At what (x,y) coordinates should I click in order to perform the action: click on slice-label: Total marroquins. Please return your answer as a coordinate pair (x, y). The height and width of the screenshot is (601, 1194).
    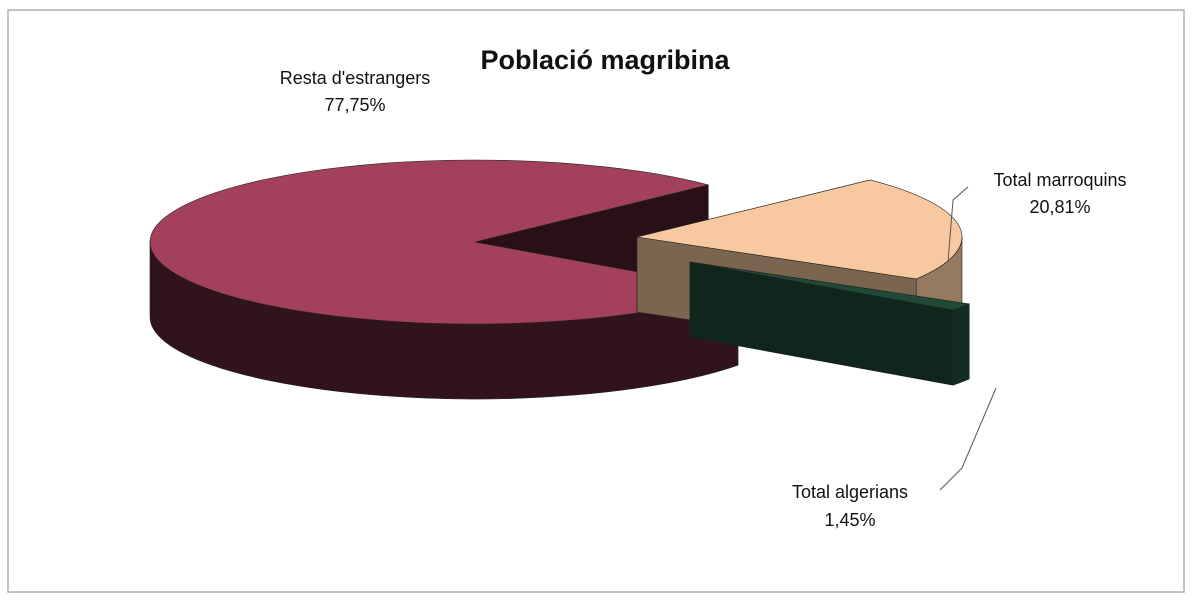
    Looking at the image, I should click on (1059, 180).